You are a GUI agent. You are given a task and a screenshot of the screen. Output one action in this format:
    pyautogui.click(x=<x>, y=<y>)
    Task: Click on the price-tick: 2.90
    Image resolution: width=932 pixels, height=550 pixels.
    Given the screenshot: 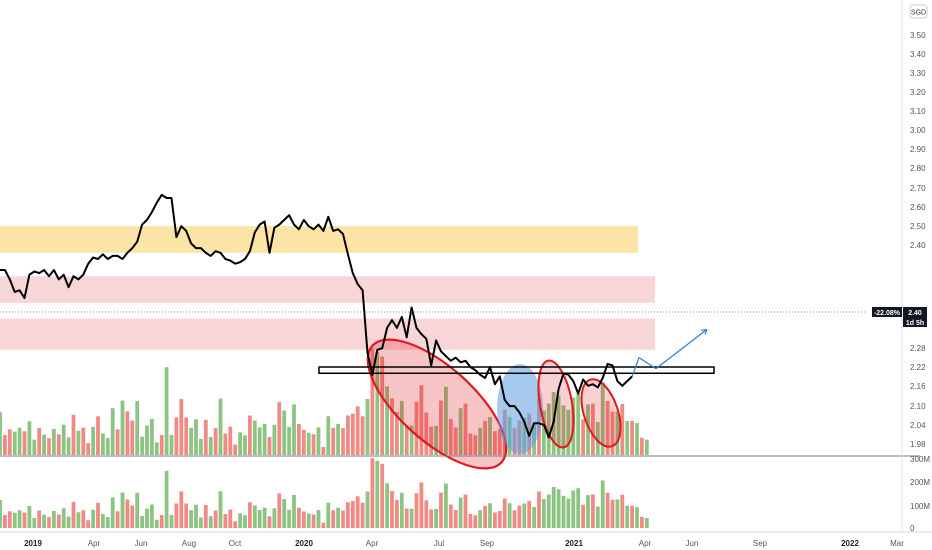 What is the action you would take?
    pyautogui.click(x=918, y=149)
    